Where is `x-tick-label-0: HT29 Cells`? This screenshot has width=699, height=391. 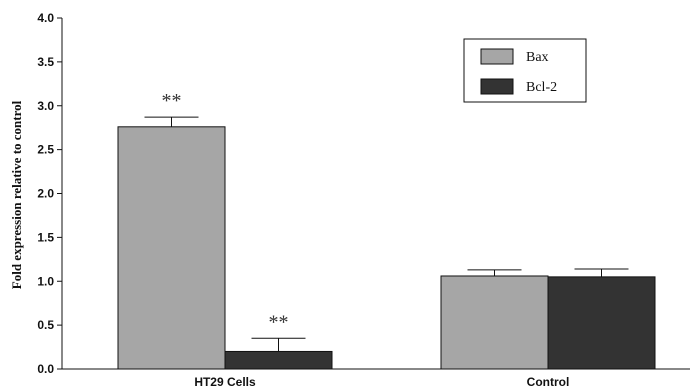 x-tick-label-0: HT29 Cells is located at coordinates (225, 382).